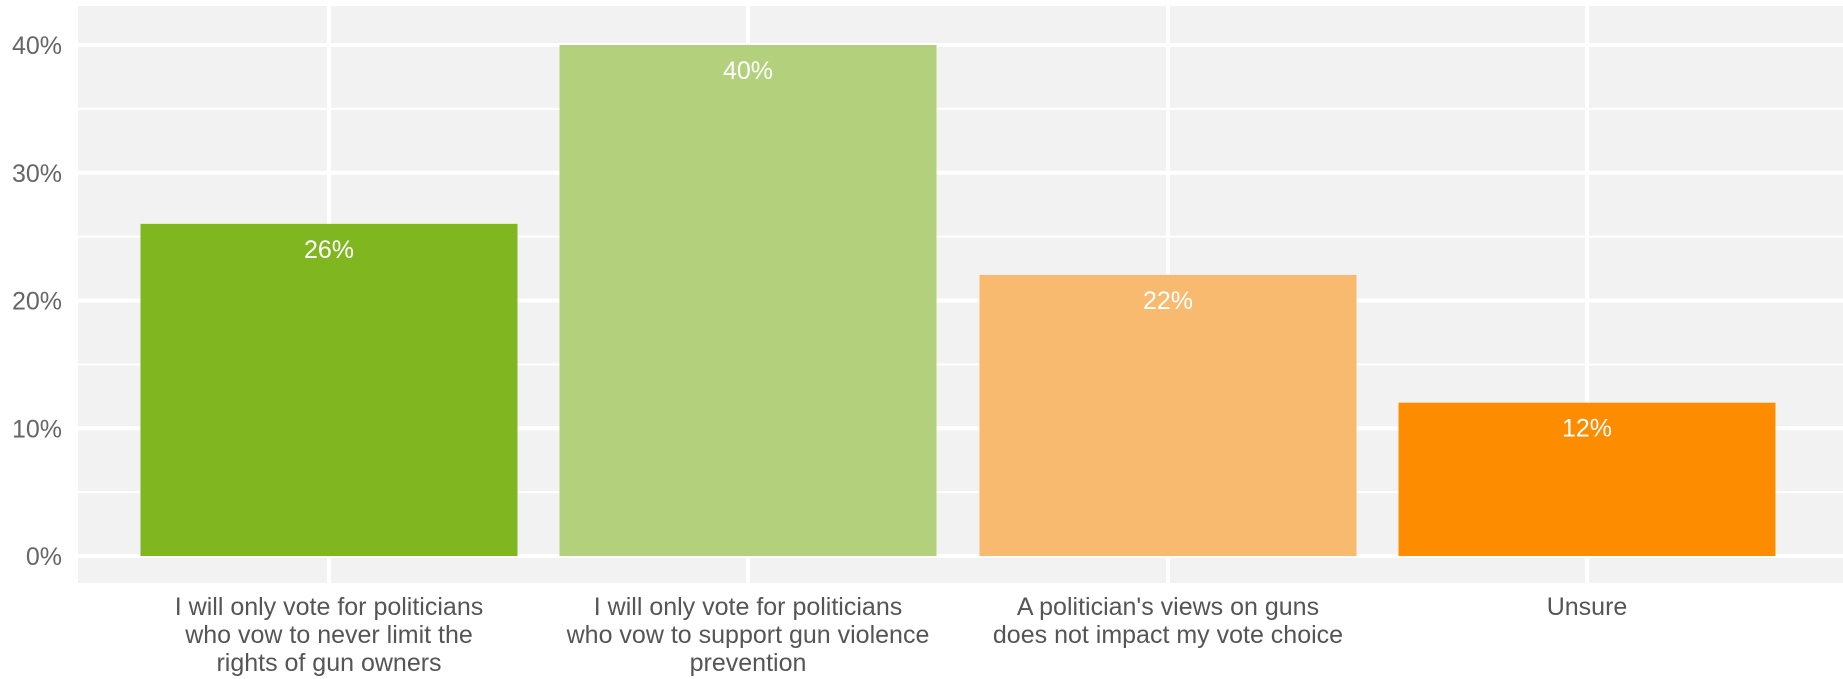 Image resolution: width=1843 pixels, height=679 pixels. What do you see at coordinates (37, 429) in the screenshot?
I see `y-tick-label: 10%` at bounding box center [37, 429].